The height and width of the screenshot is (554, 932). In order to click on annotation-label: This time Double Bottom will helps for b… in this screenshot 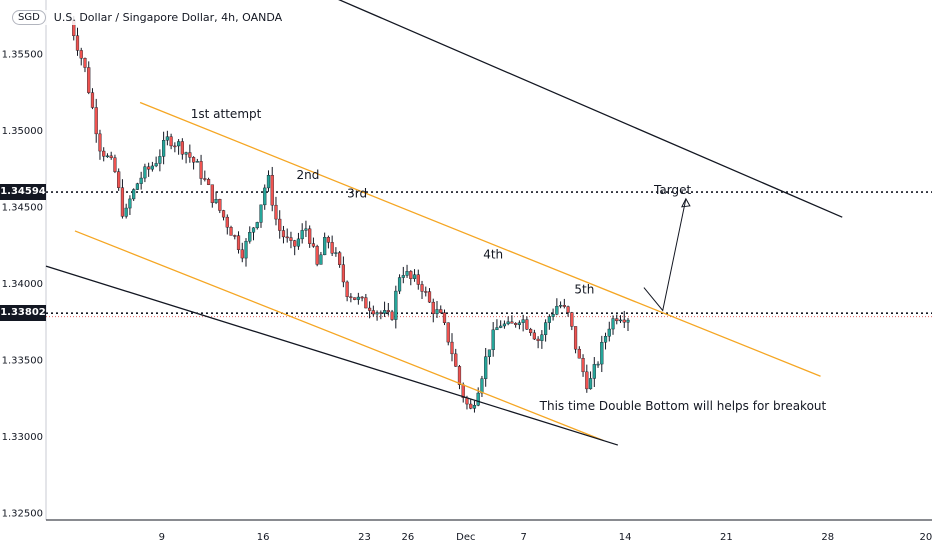, I will do `click(683, 406)`.